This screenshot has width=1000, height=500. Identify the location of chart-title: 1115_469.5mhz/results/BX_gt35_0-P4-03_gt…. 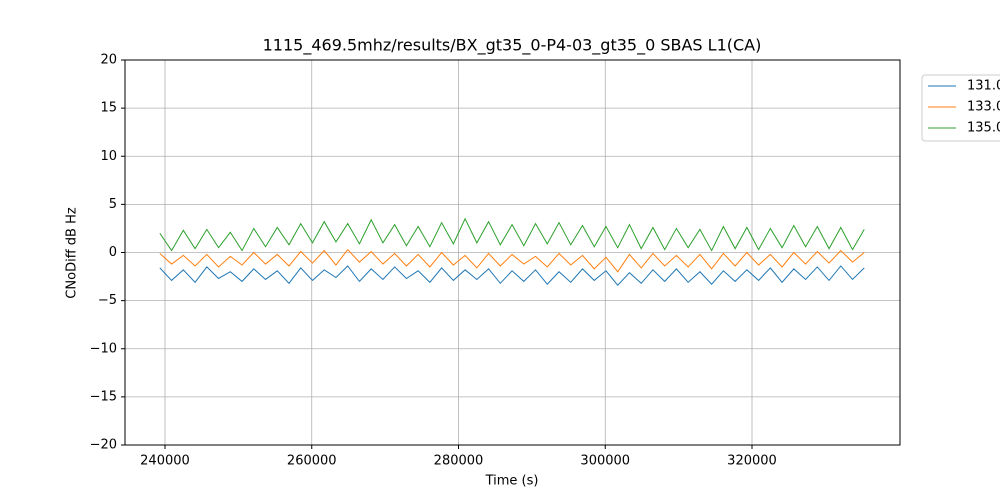
(512, 46).